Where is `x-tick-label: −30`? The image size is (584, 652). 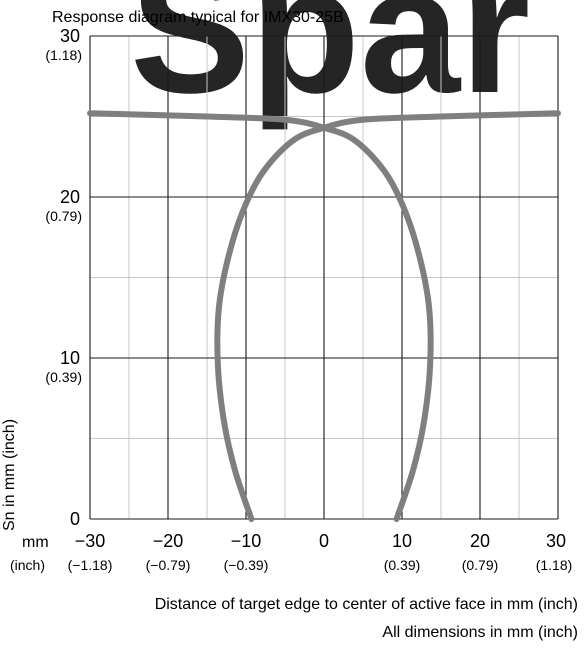 x-tick-label: −30 is located at coordinates (90, 541).